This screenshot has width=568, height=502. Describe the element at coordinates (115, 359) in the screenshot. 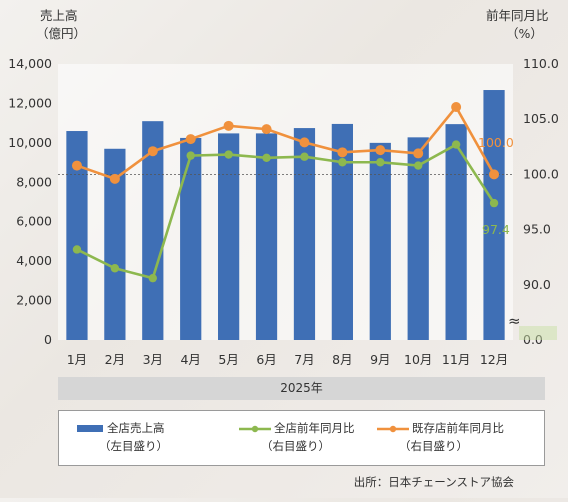

I see `x-tick-label: 2月` at that location.